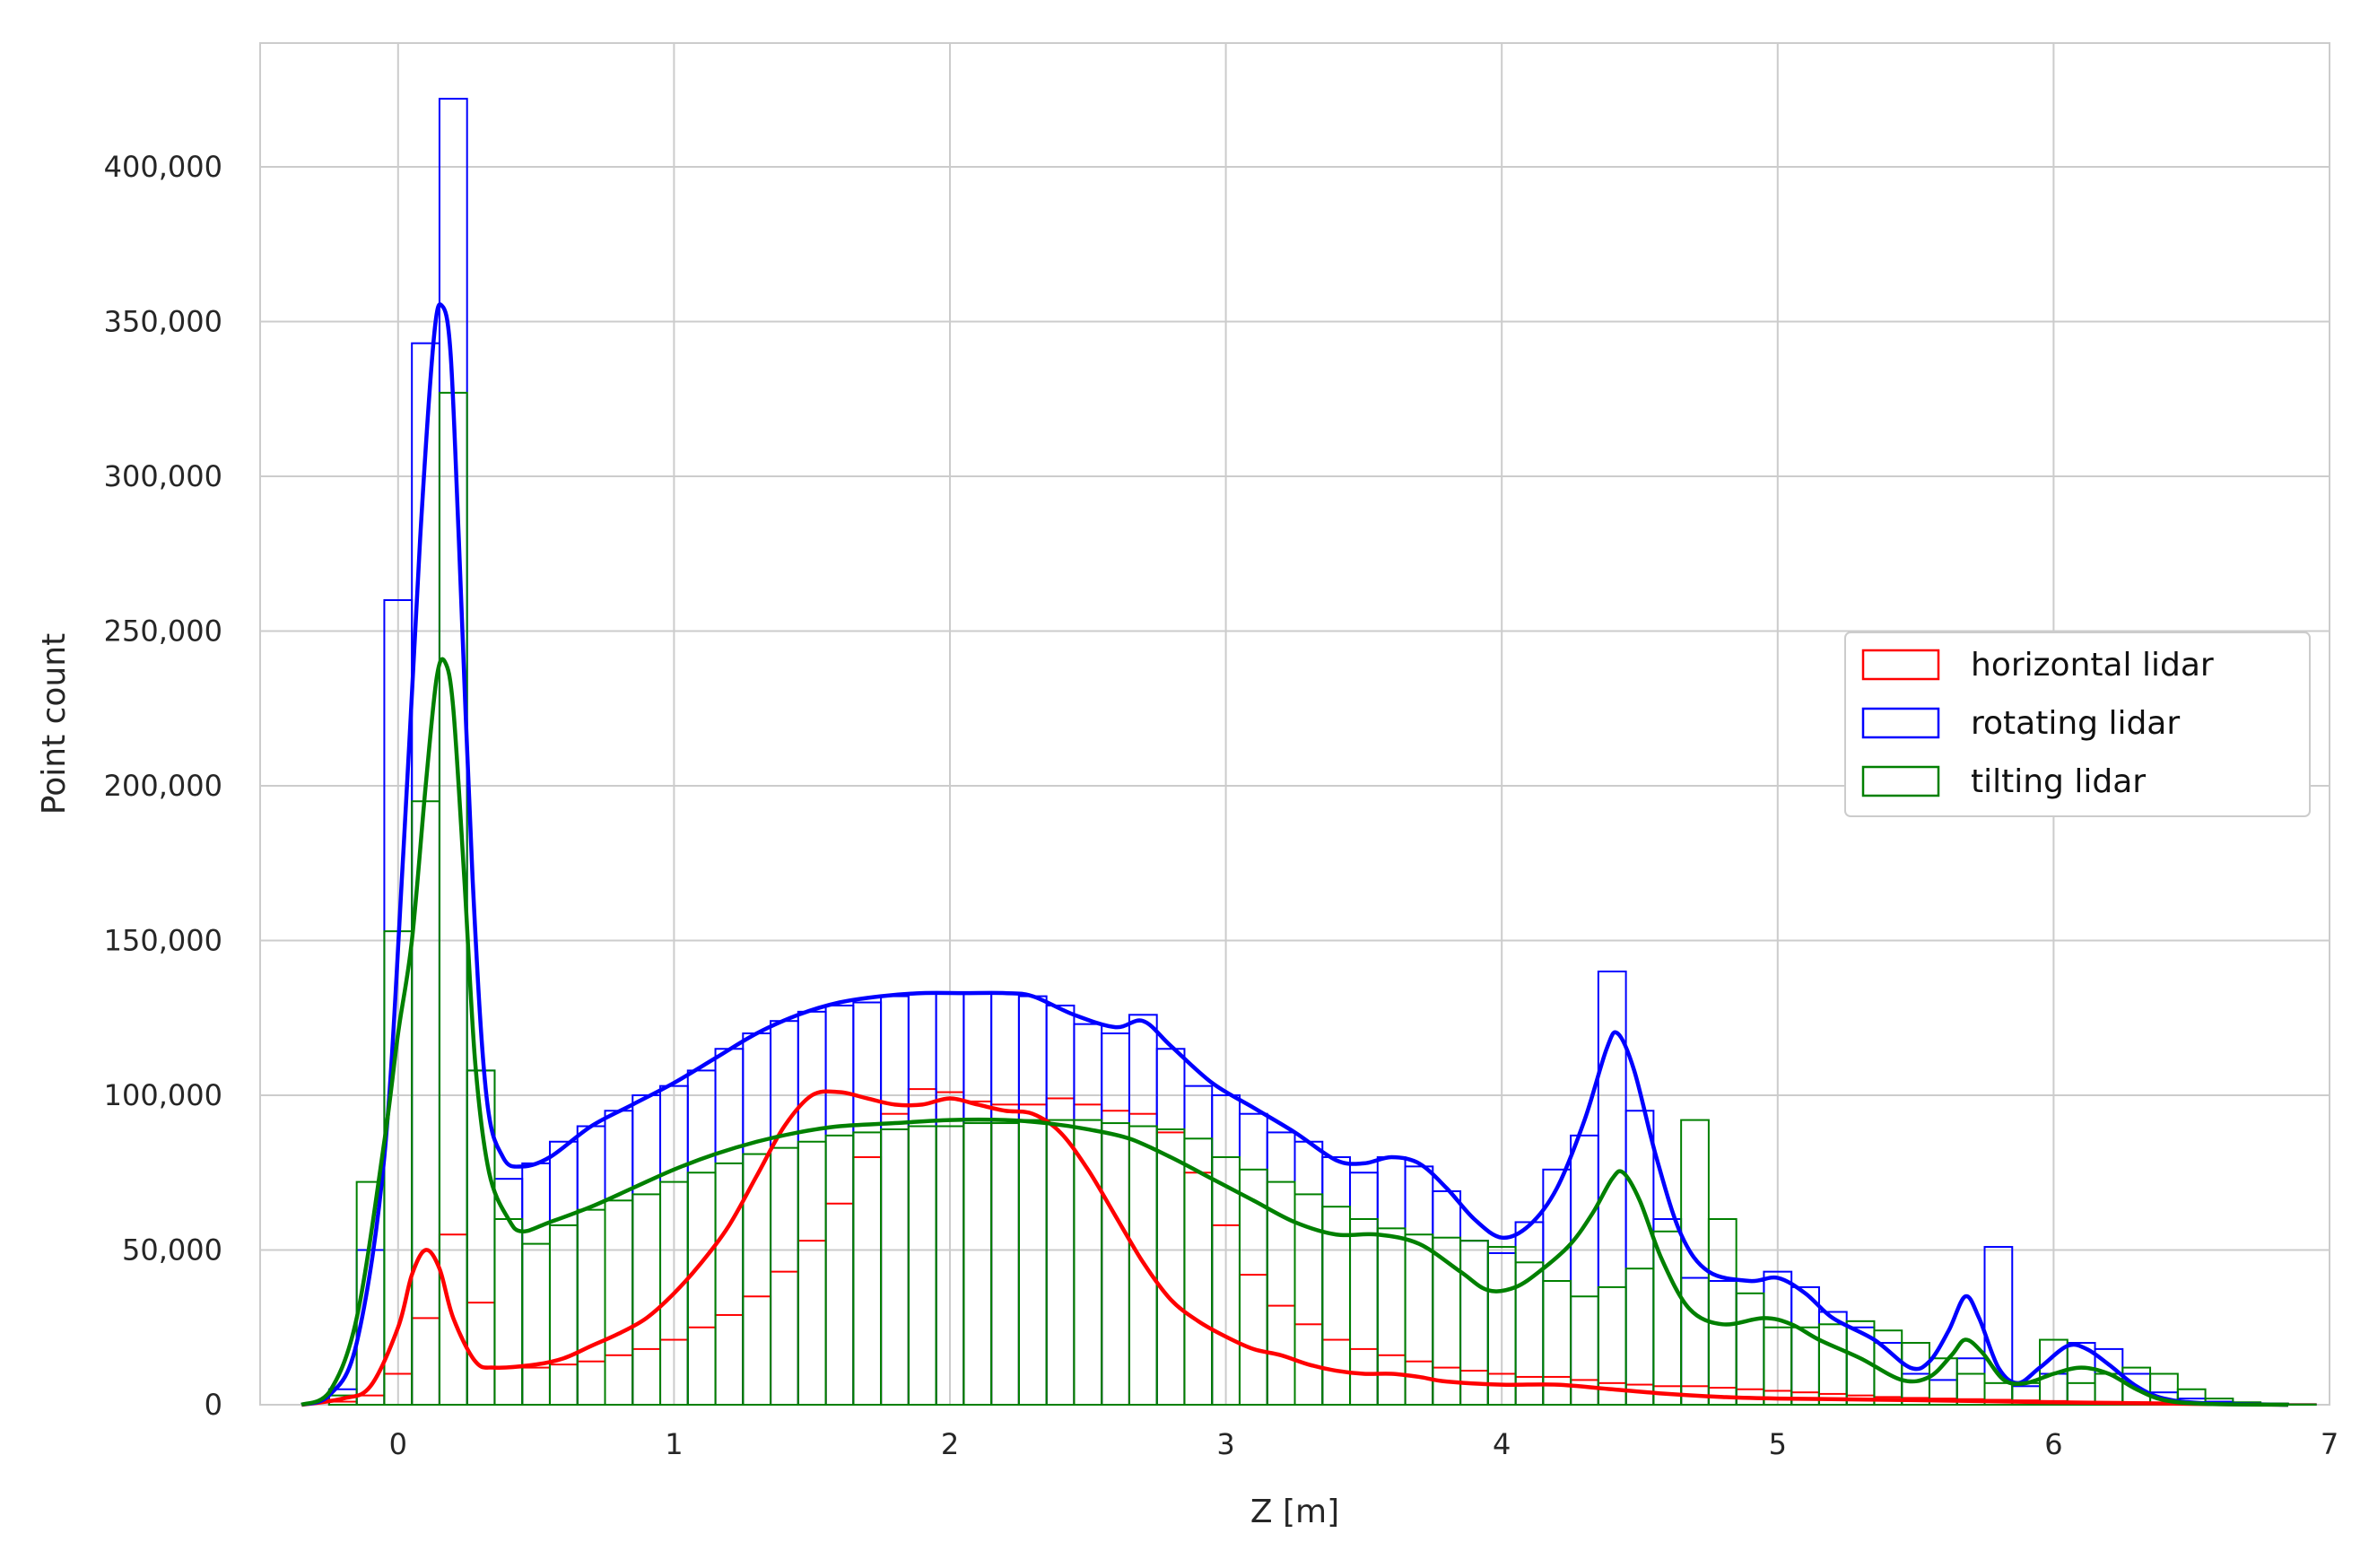 This screenshot has width=2369, height=1568. Describe the element at coordinates (674, 1444) in the screenshot. I see `x-tick-label: 1` at that location.